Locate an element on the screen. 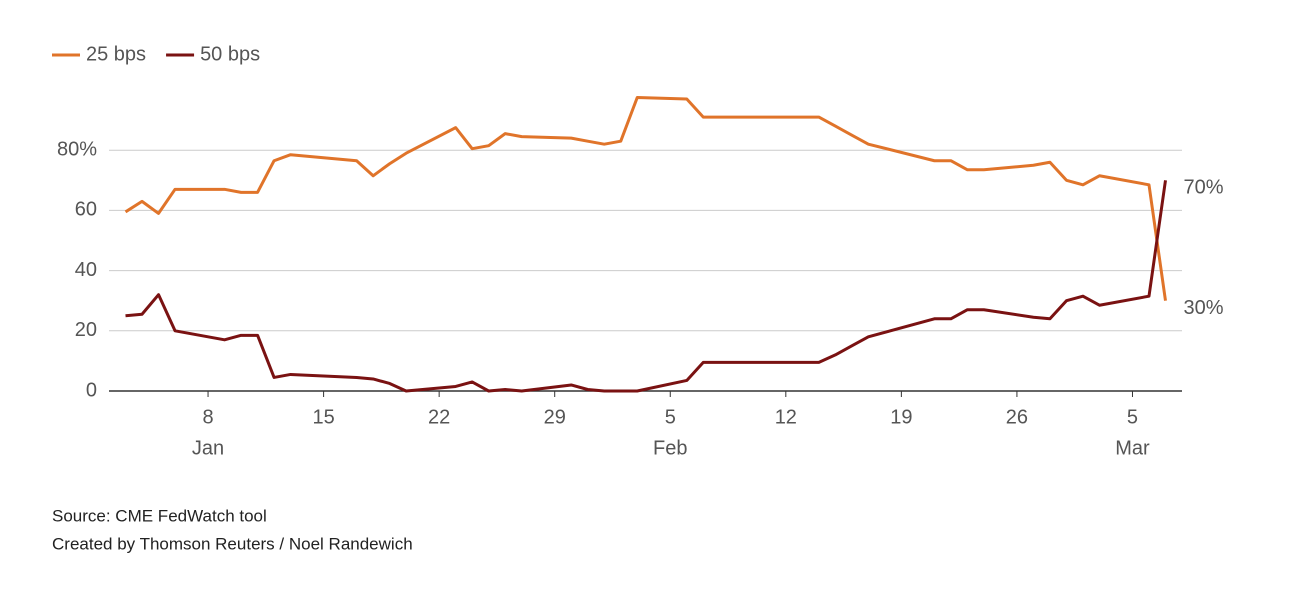  y-tick-label: 20 is located at coordinates (86, 330).